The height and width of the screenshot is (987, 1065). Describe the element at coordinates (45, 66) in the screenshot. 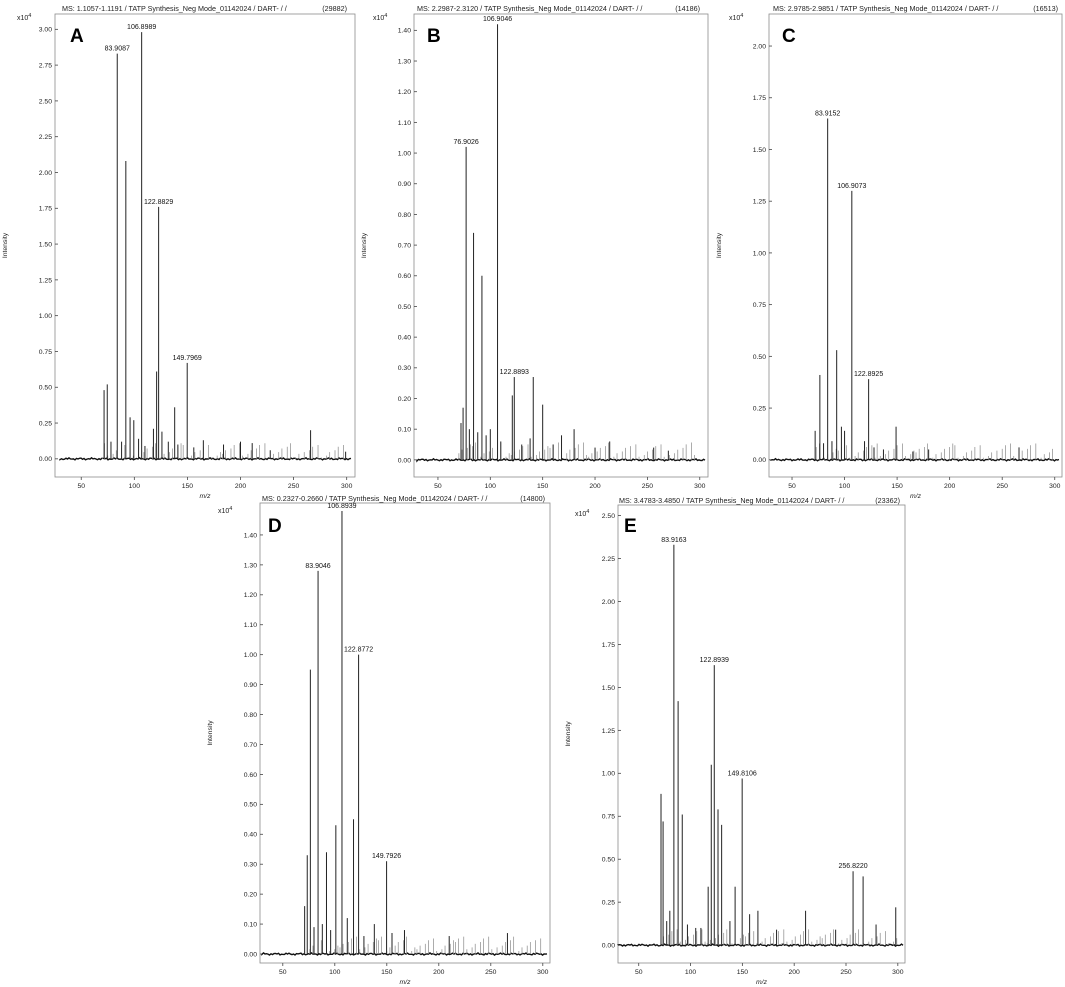

I see `y-tick-label: 2.75` at that location.